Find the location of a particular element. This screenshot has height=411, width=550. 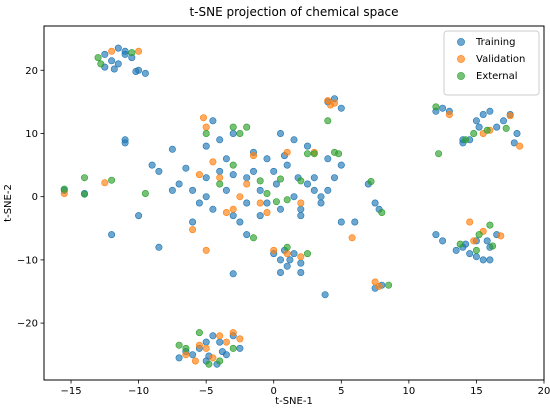

x-axis-label: t-SNE-1 is located at coordinates (294, 401).